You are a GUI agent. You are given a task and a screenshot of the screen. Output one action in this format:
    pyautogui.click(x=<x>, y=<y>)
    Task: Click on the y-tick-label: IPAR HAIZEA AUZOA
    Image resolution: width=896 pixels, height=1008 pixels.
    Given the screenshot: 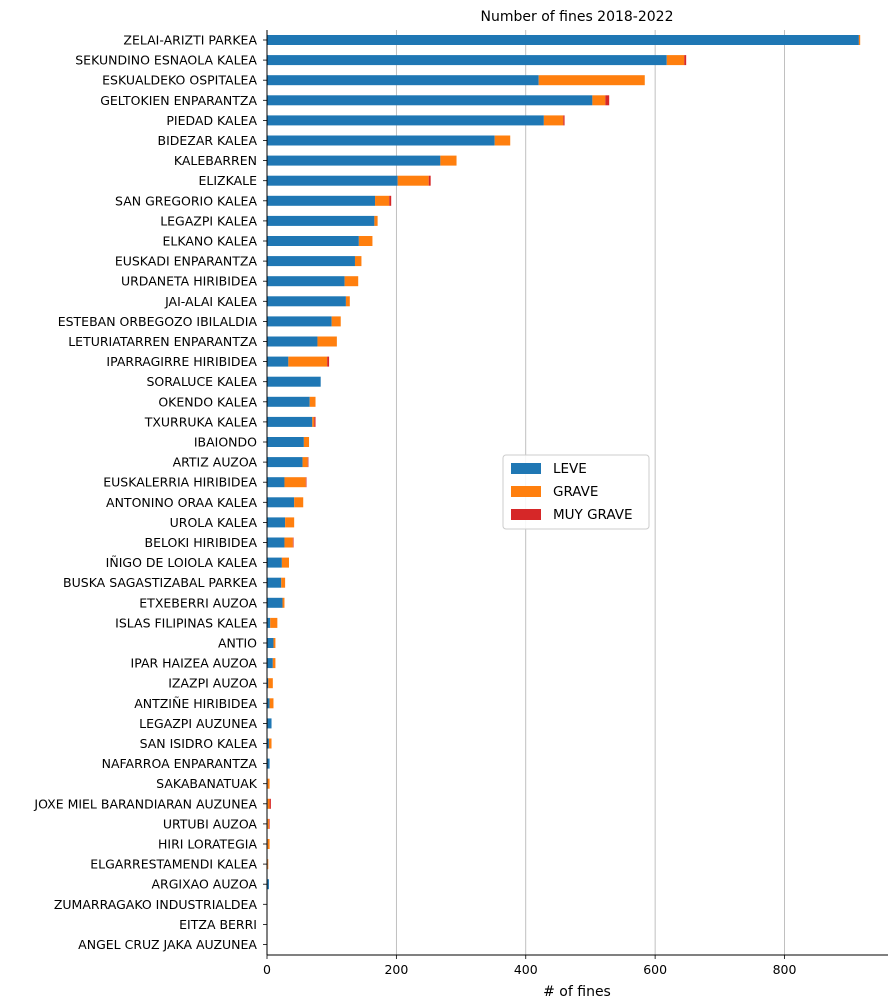 What is the action you would take?
    pyautogui.click(x=194, y=663)
    